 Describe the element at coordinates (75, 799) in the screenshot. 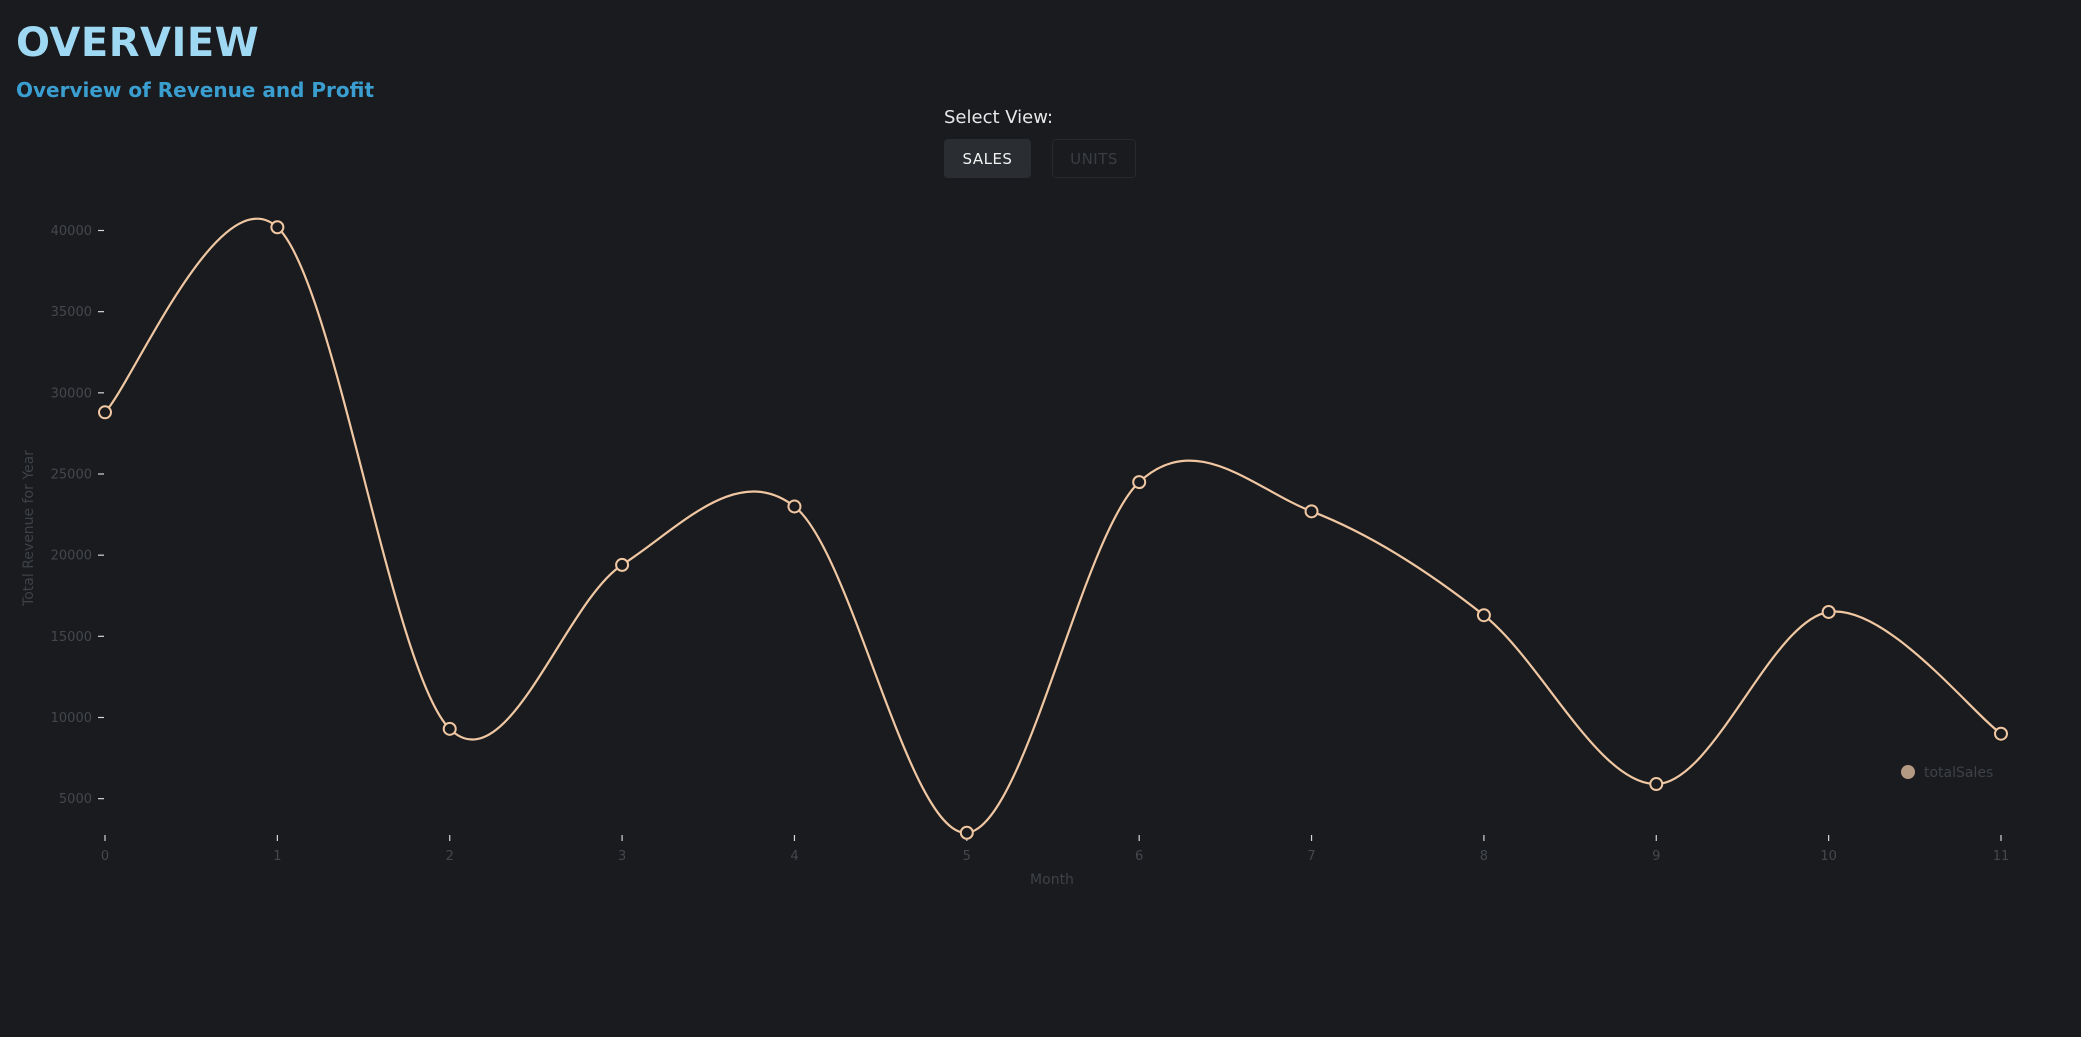

I see `y-tick-label: 5000` at that location.